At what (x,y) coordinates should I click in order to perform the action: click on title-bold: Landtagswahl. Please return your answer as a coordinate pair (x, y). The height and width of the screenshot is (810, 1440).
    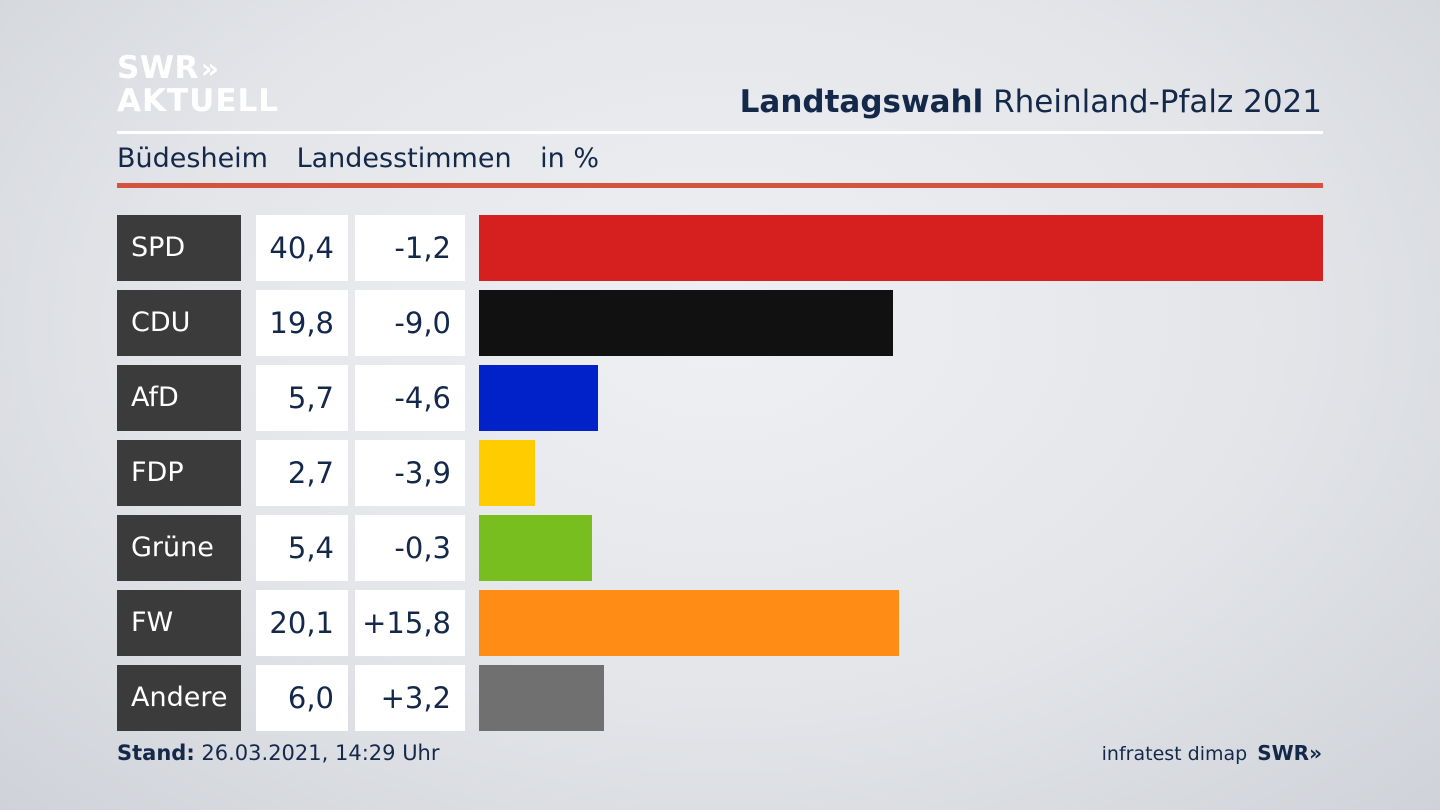
    Looking at the image, I should click on (861, 102).